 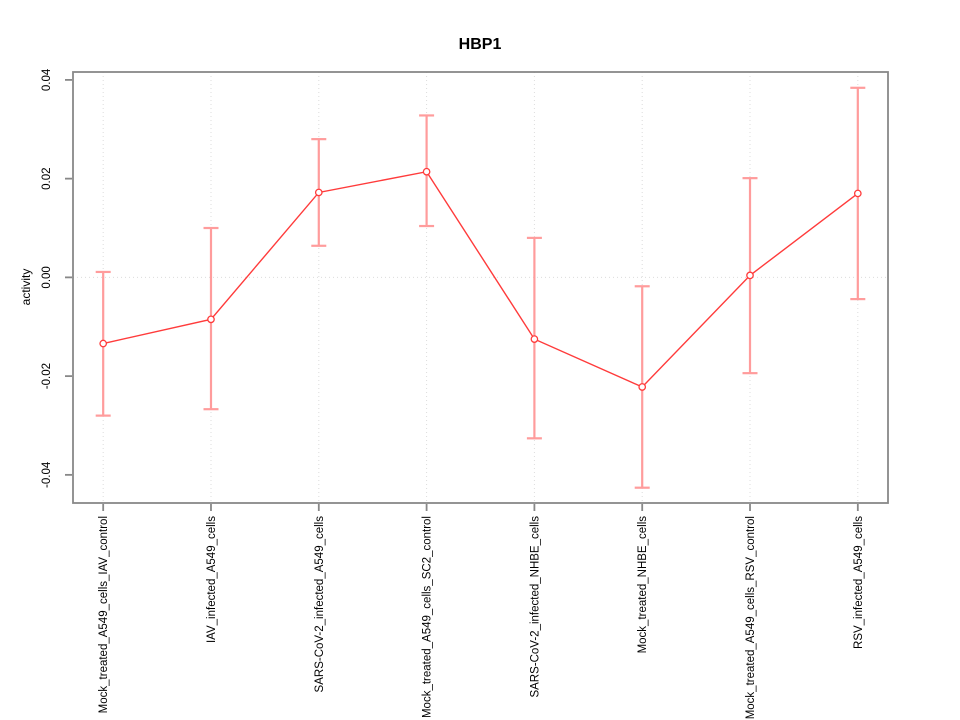 I want to click on x-axis-label: RSV_infected_A549_cells, so click(x=859, y=582).